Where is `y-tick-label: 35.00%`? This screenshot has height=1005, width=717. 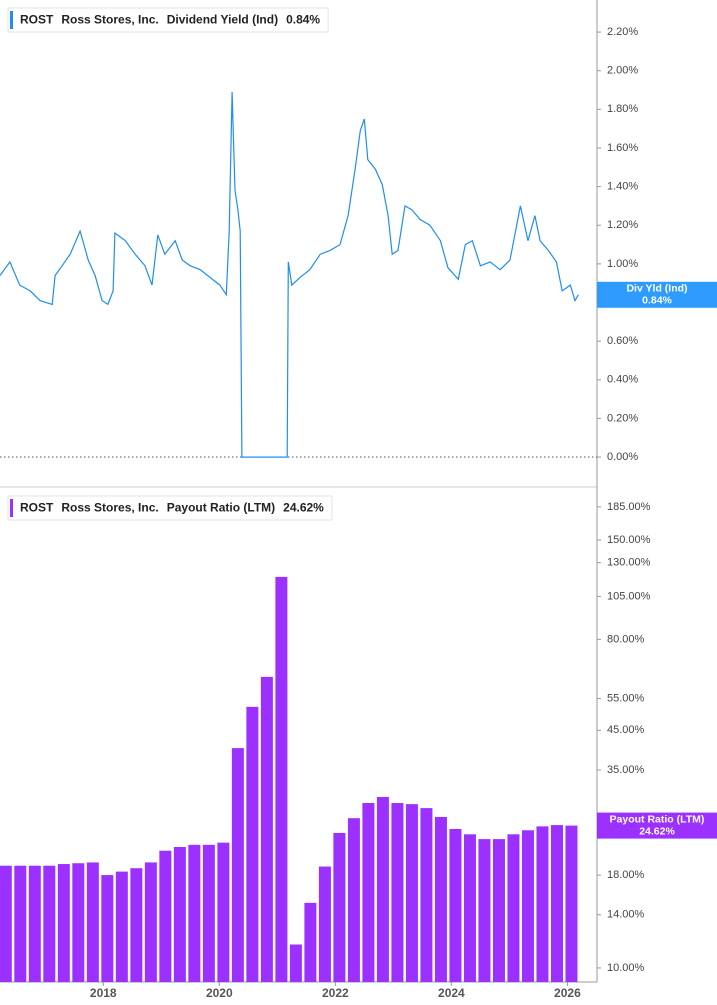
y-tick-label: 35.00% is located at coordinates (626, 770).